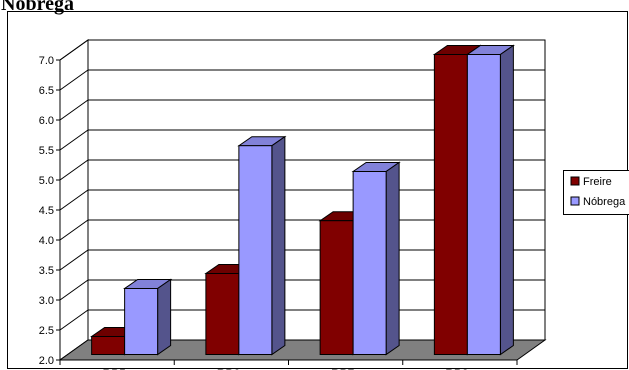  I want to click on x-tick-label: RP8s, so click(459, 368).